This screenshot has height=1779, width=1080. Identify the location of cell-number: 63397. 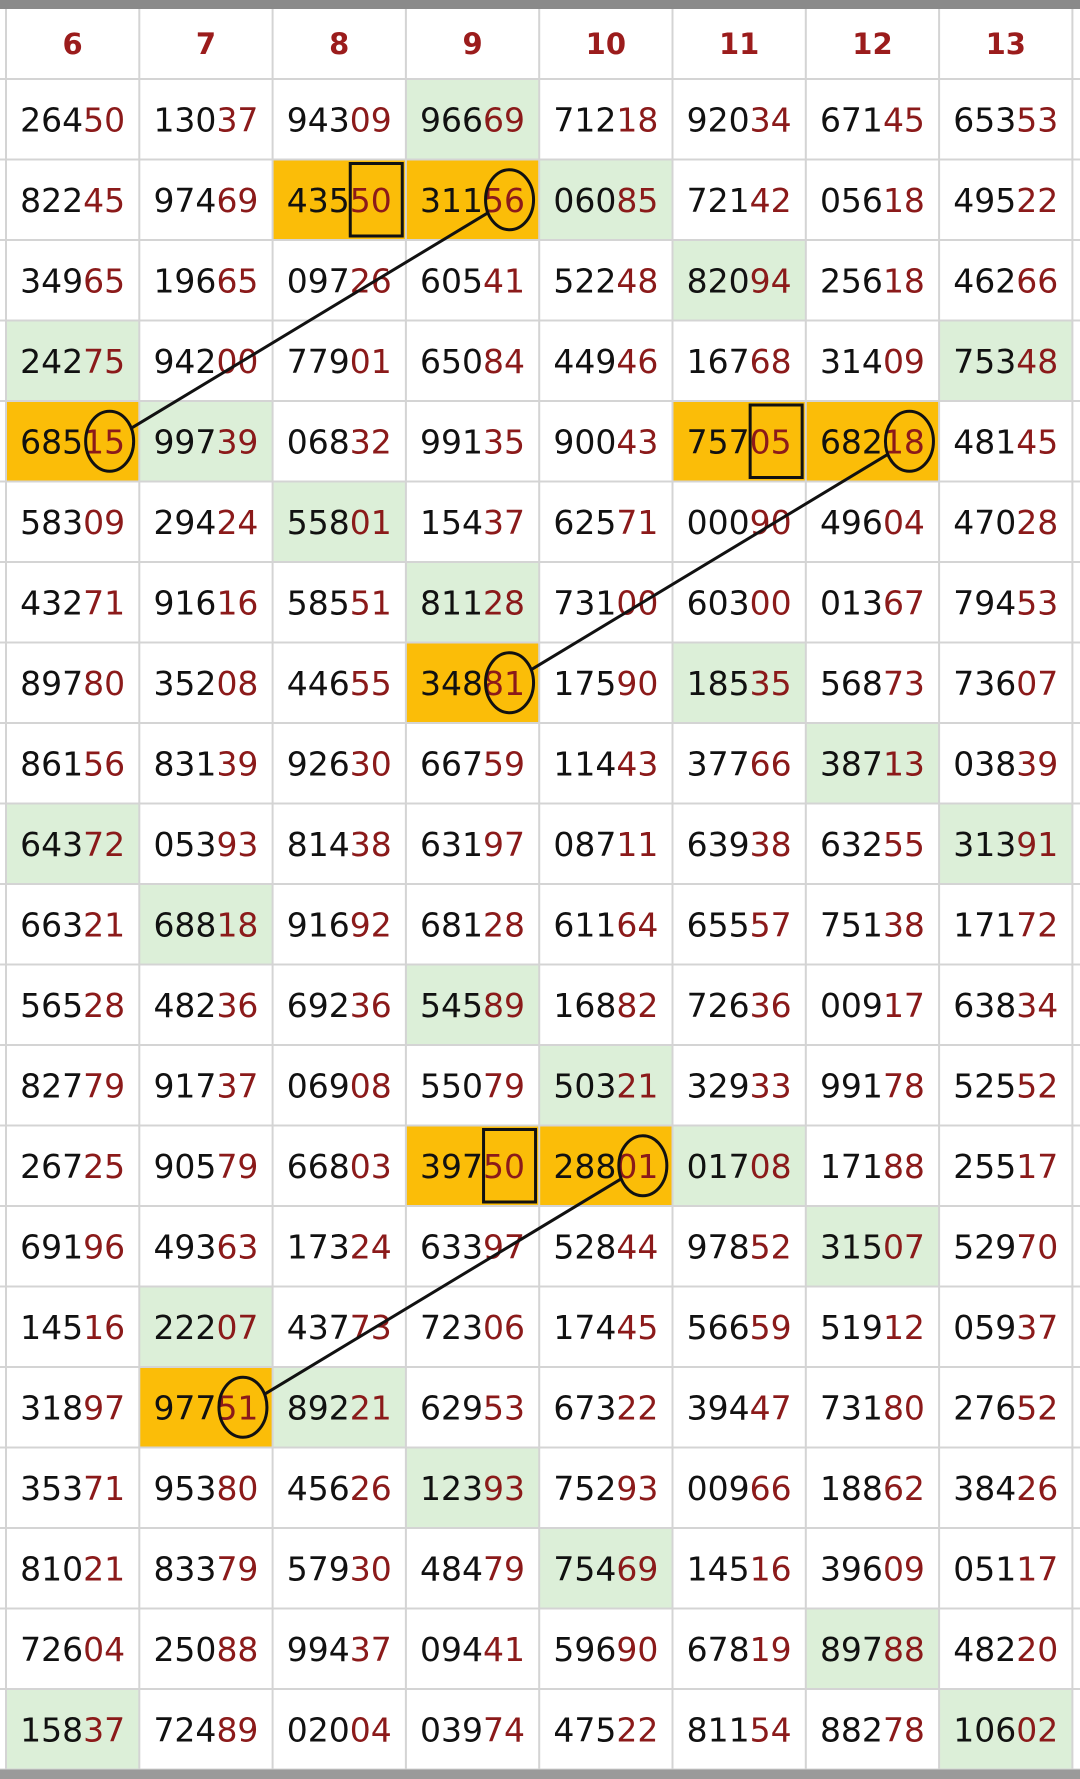
(472, 1246).